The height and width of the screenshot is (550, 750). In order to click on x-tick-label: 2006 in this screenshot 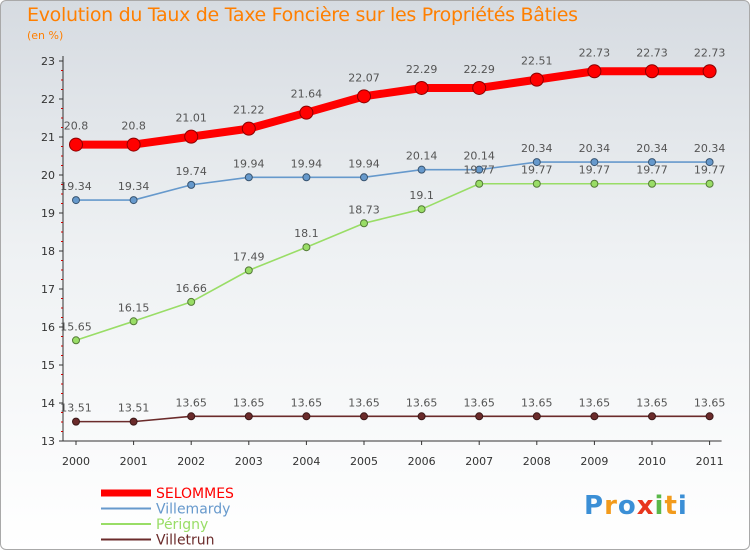, I will do `click(422, 461)`.